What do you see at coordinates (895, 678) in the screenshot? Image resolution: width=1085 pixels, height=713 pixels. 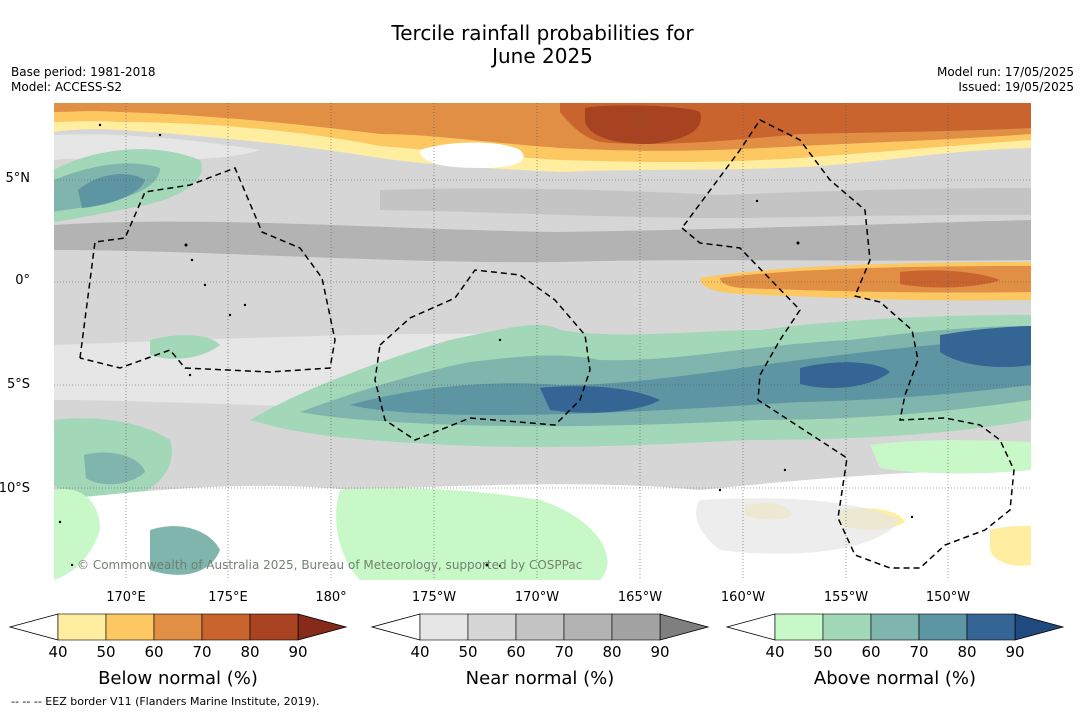 I see `above-normal-label: Above normal (%)` at bounding box center [895, 678].